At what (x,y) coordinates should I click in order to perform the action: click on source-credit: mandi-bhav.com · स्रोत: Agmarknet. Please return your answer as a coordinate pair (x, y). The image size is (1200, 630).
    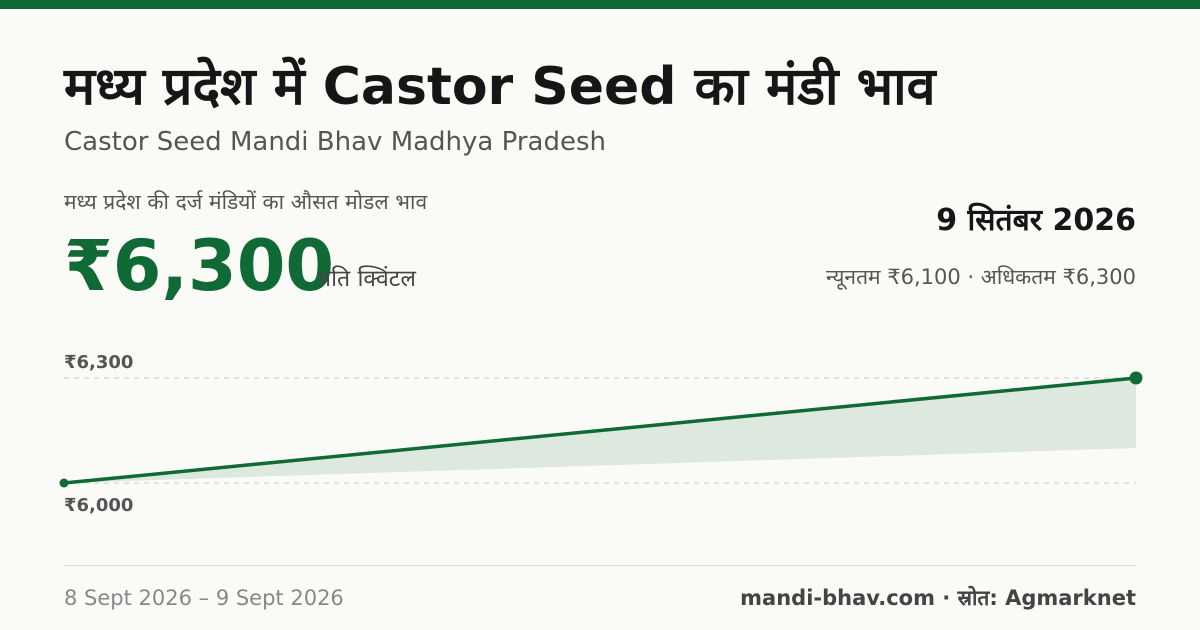
    Looking at the image, I should click on (938, 598).